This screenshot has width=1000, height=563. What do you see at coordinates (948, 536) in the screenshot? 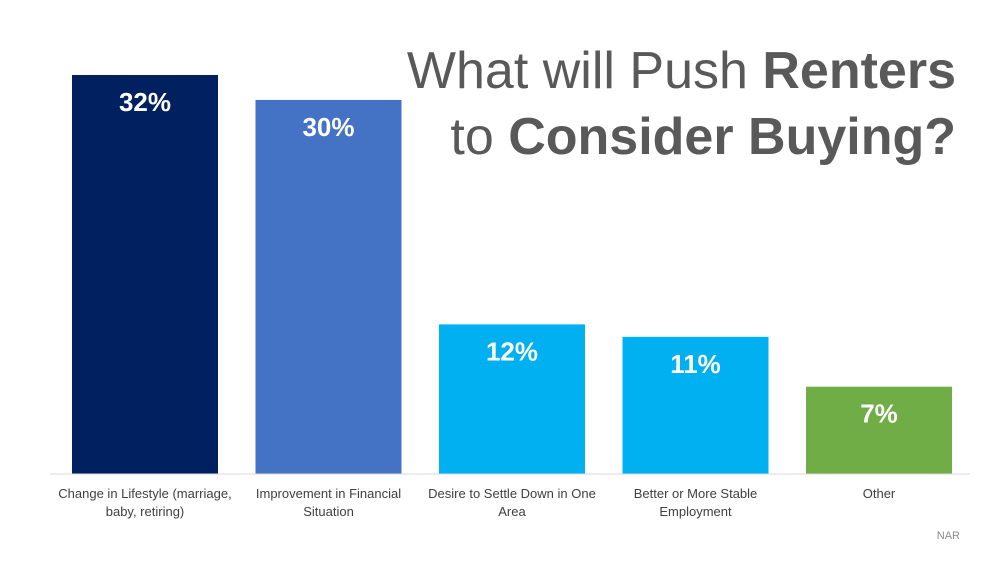
I see `source-label: NAR` at bounding box center [948, 536].